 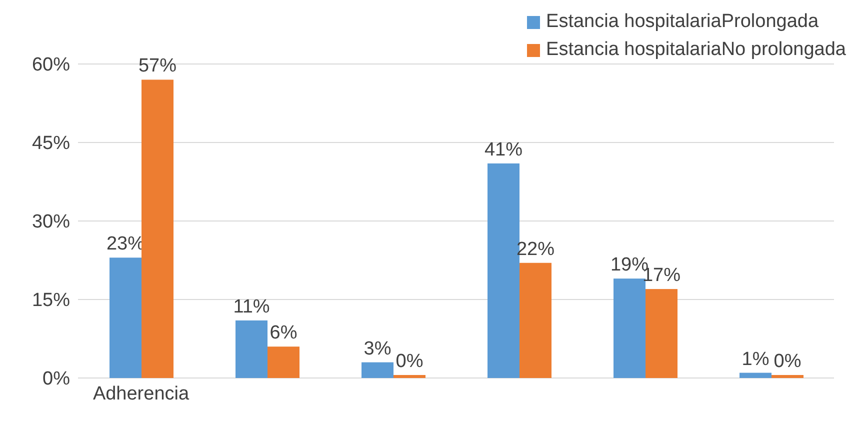 I want to click on data-label: 41%, so click(x=503, y=149).